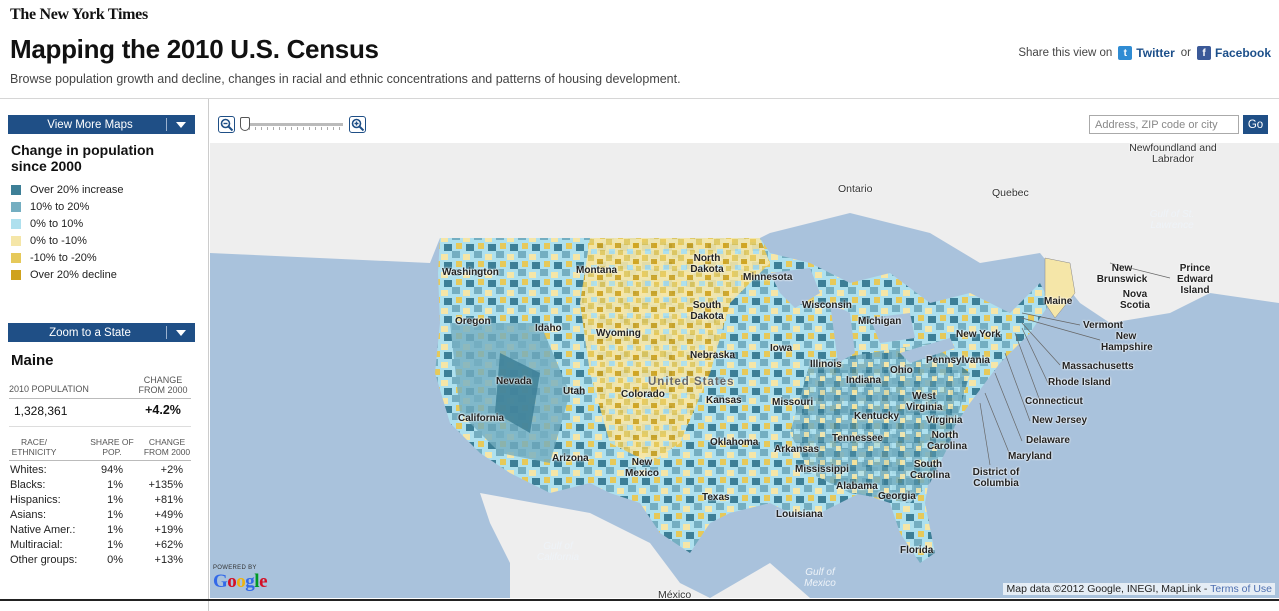  Describe the element at coordinates (707, 264) in the screenshot. I see `label-north-dakota: North Dakota` at that location.